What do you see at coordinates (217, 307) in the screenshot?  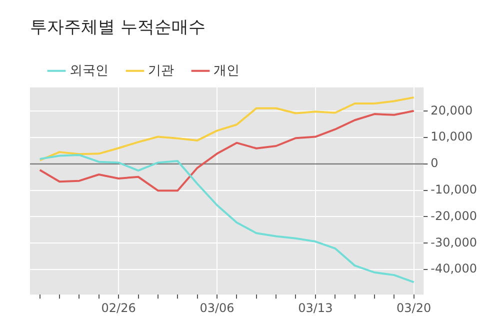 I see `x-tick-label: 03/06` at bounding box center [217, 307].